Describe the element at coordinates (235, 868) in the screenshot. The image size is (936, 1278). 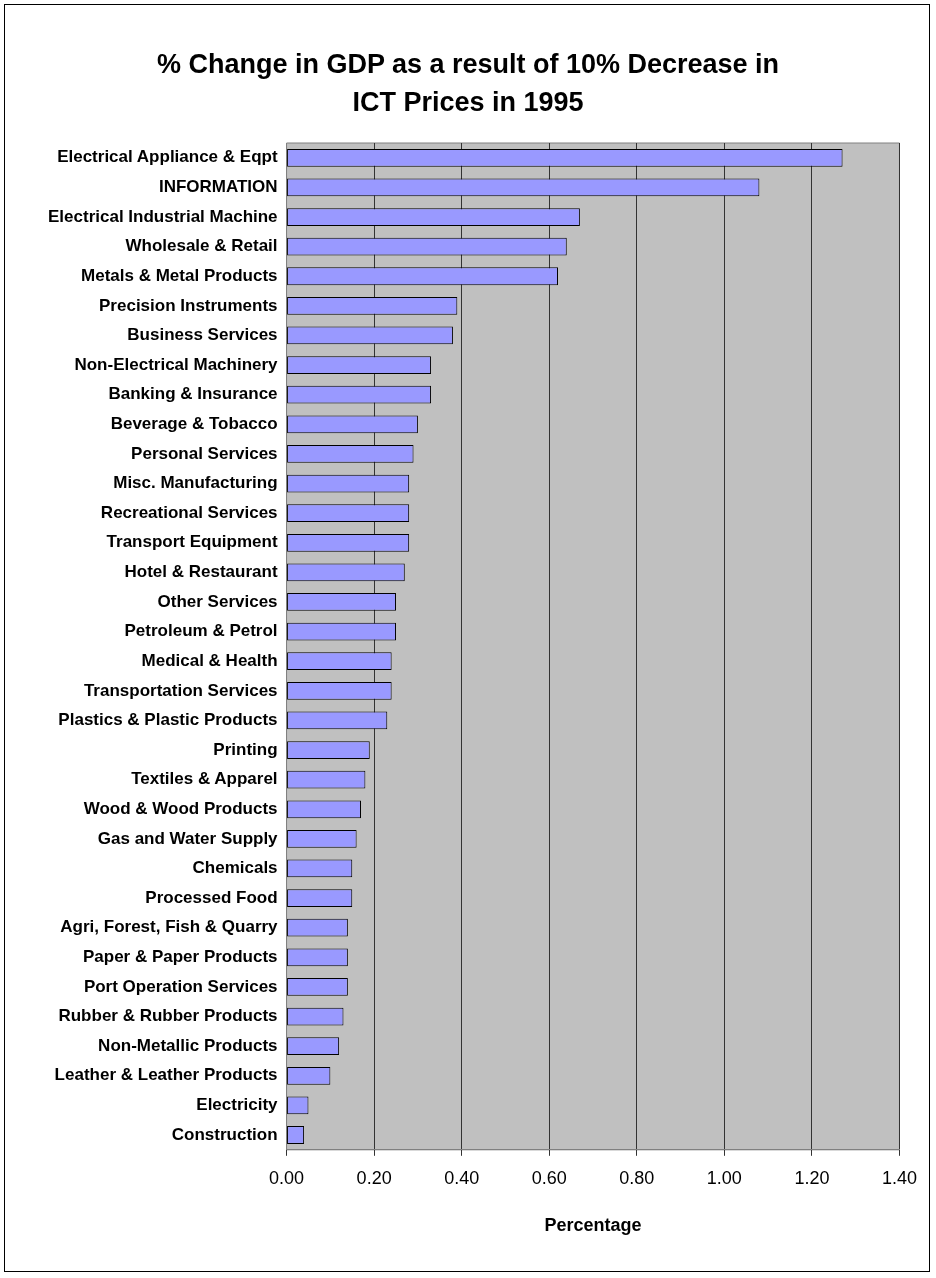
I see `y-tick-label: Chemicals` at that location.